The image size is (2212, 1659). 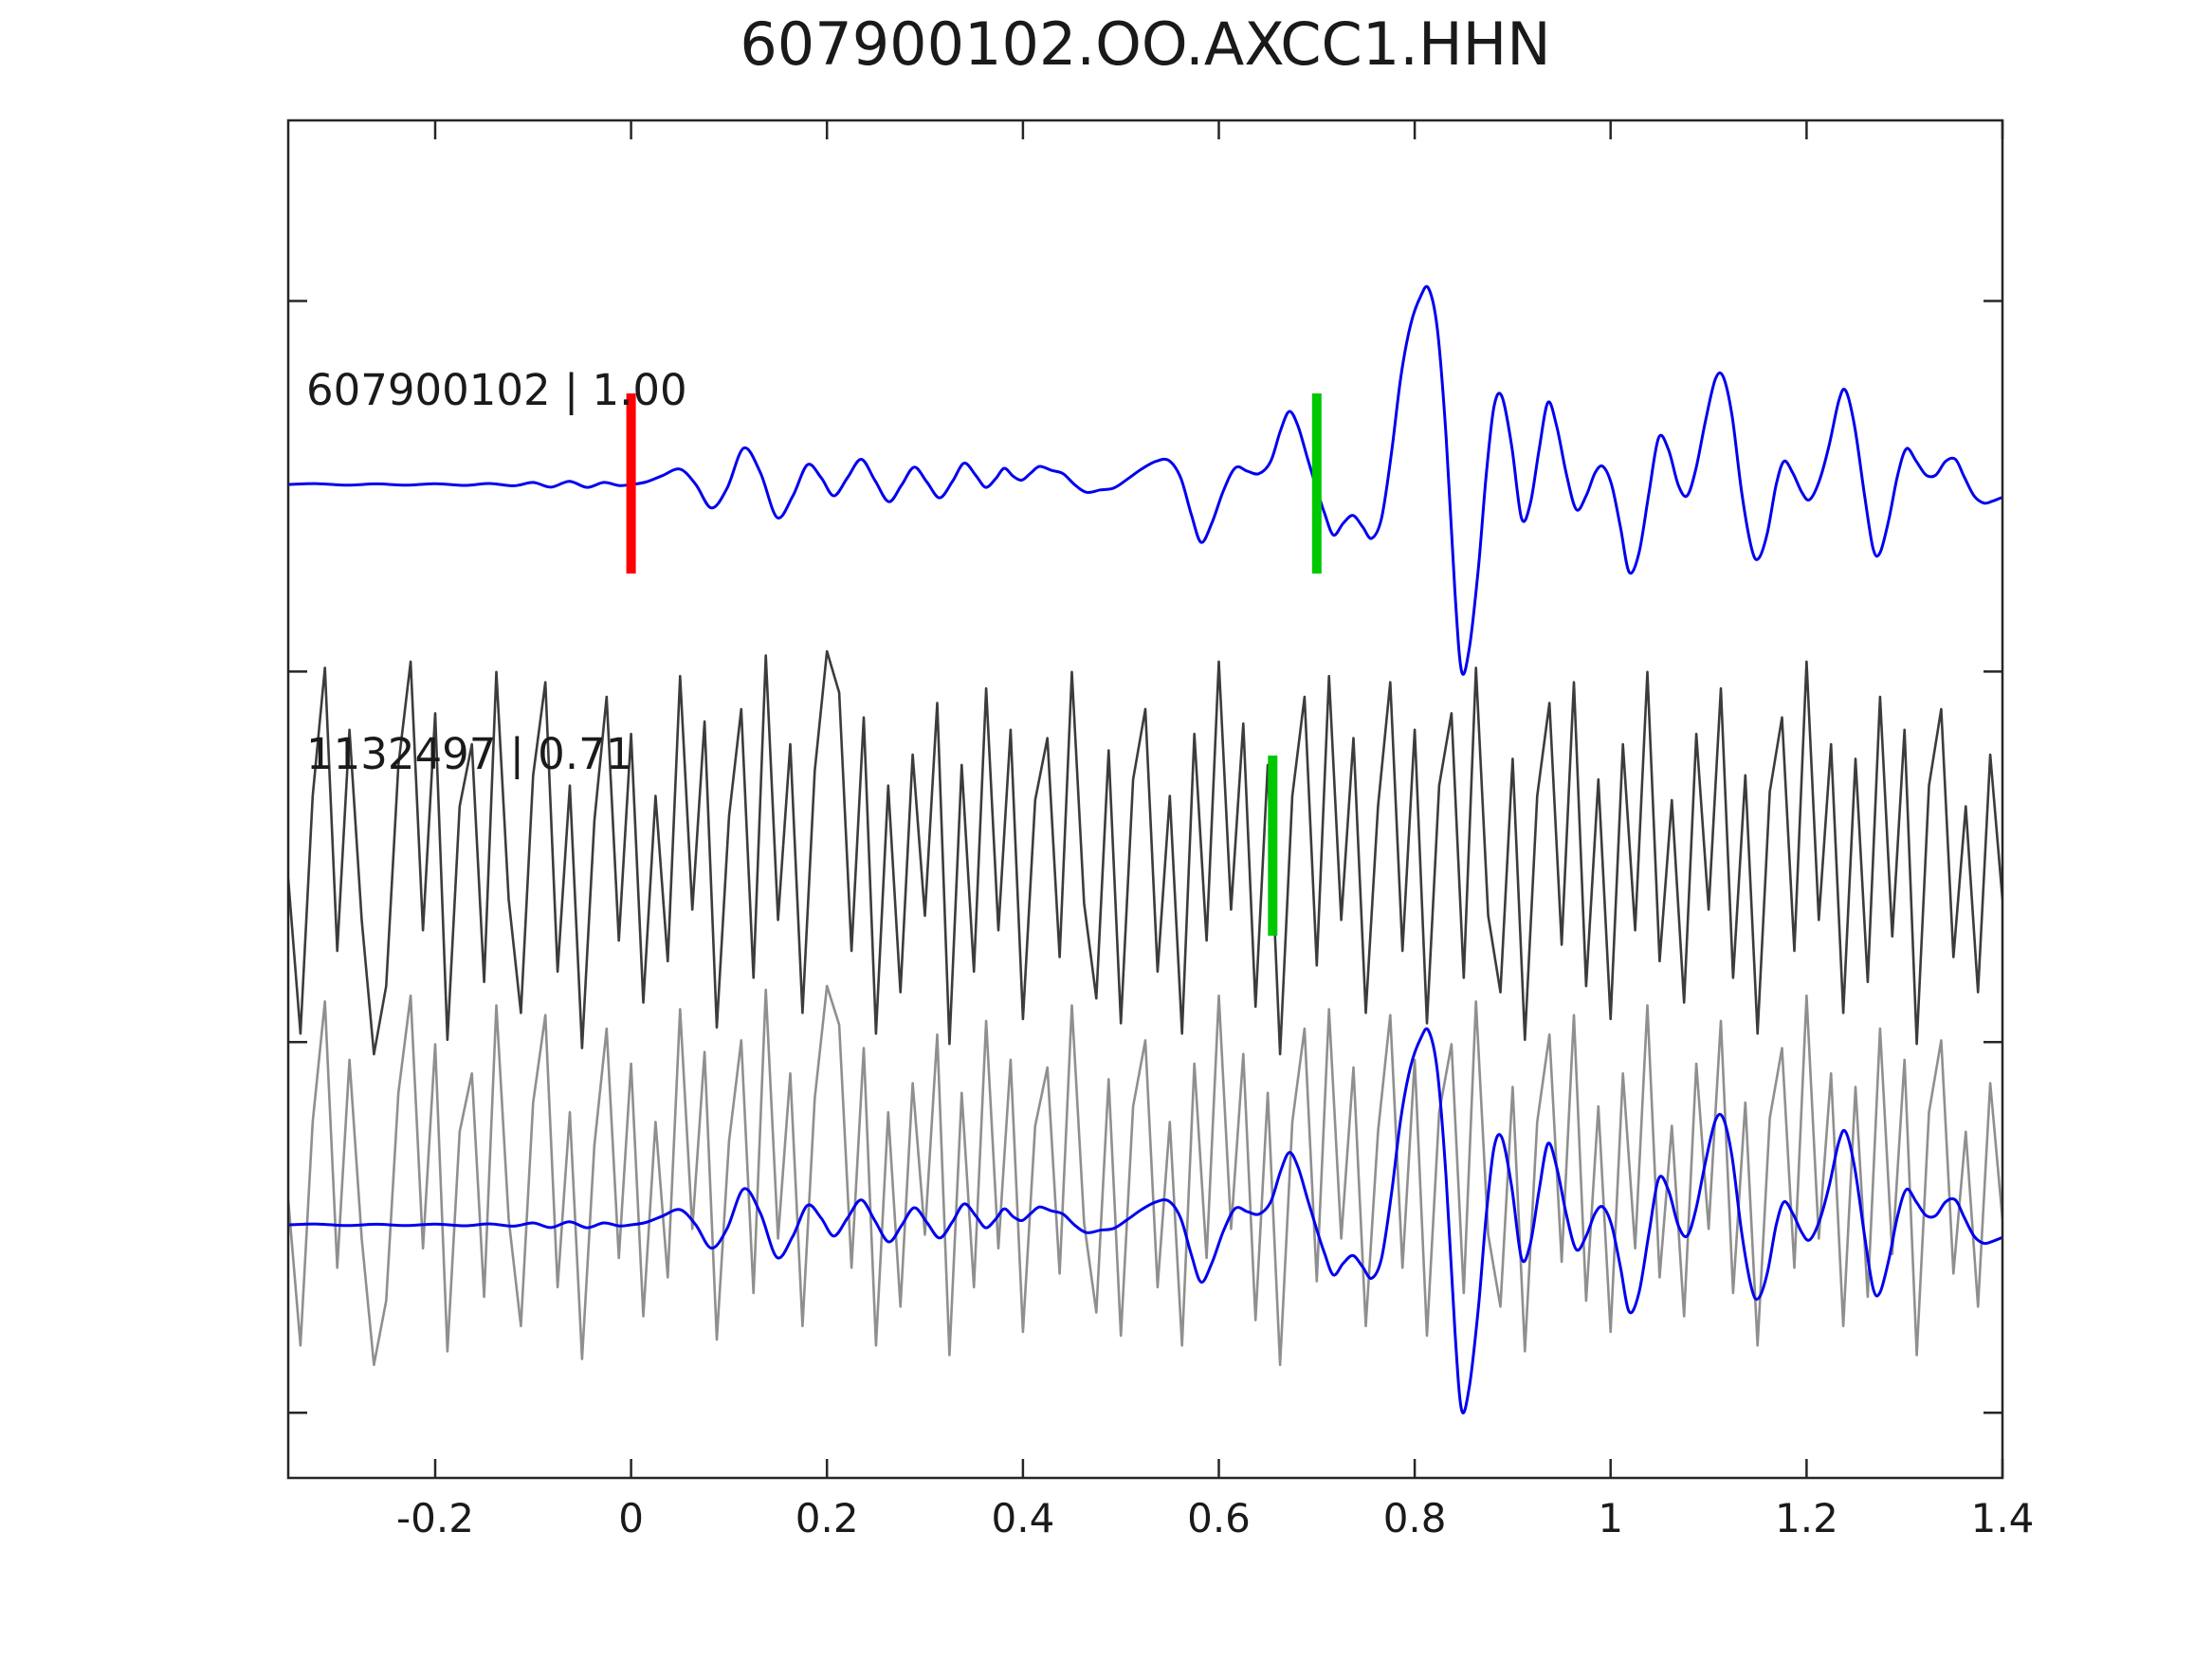 What do you see at coordinates (827, 1518) in the screenshot?
I see `x-tick-label-2: 0.2` at bounding box center [827, 1518].